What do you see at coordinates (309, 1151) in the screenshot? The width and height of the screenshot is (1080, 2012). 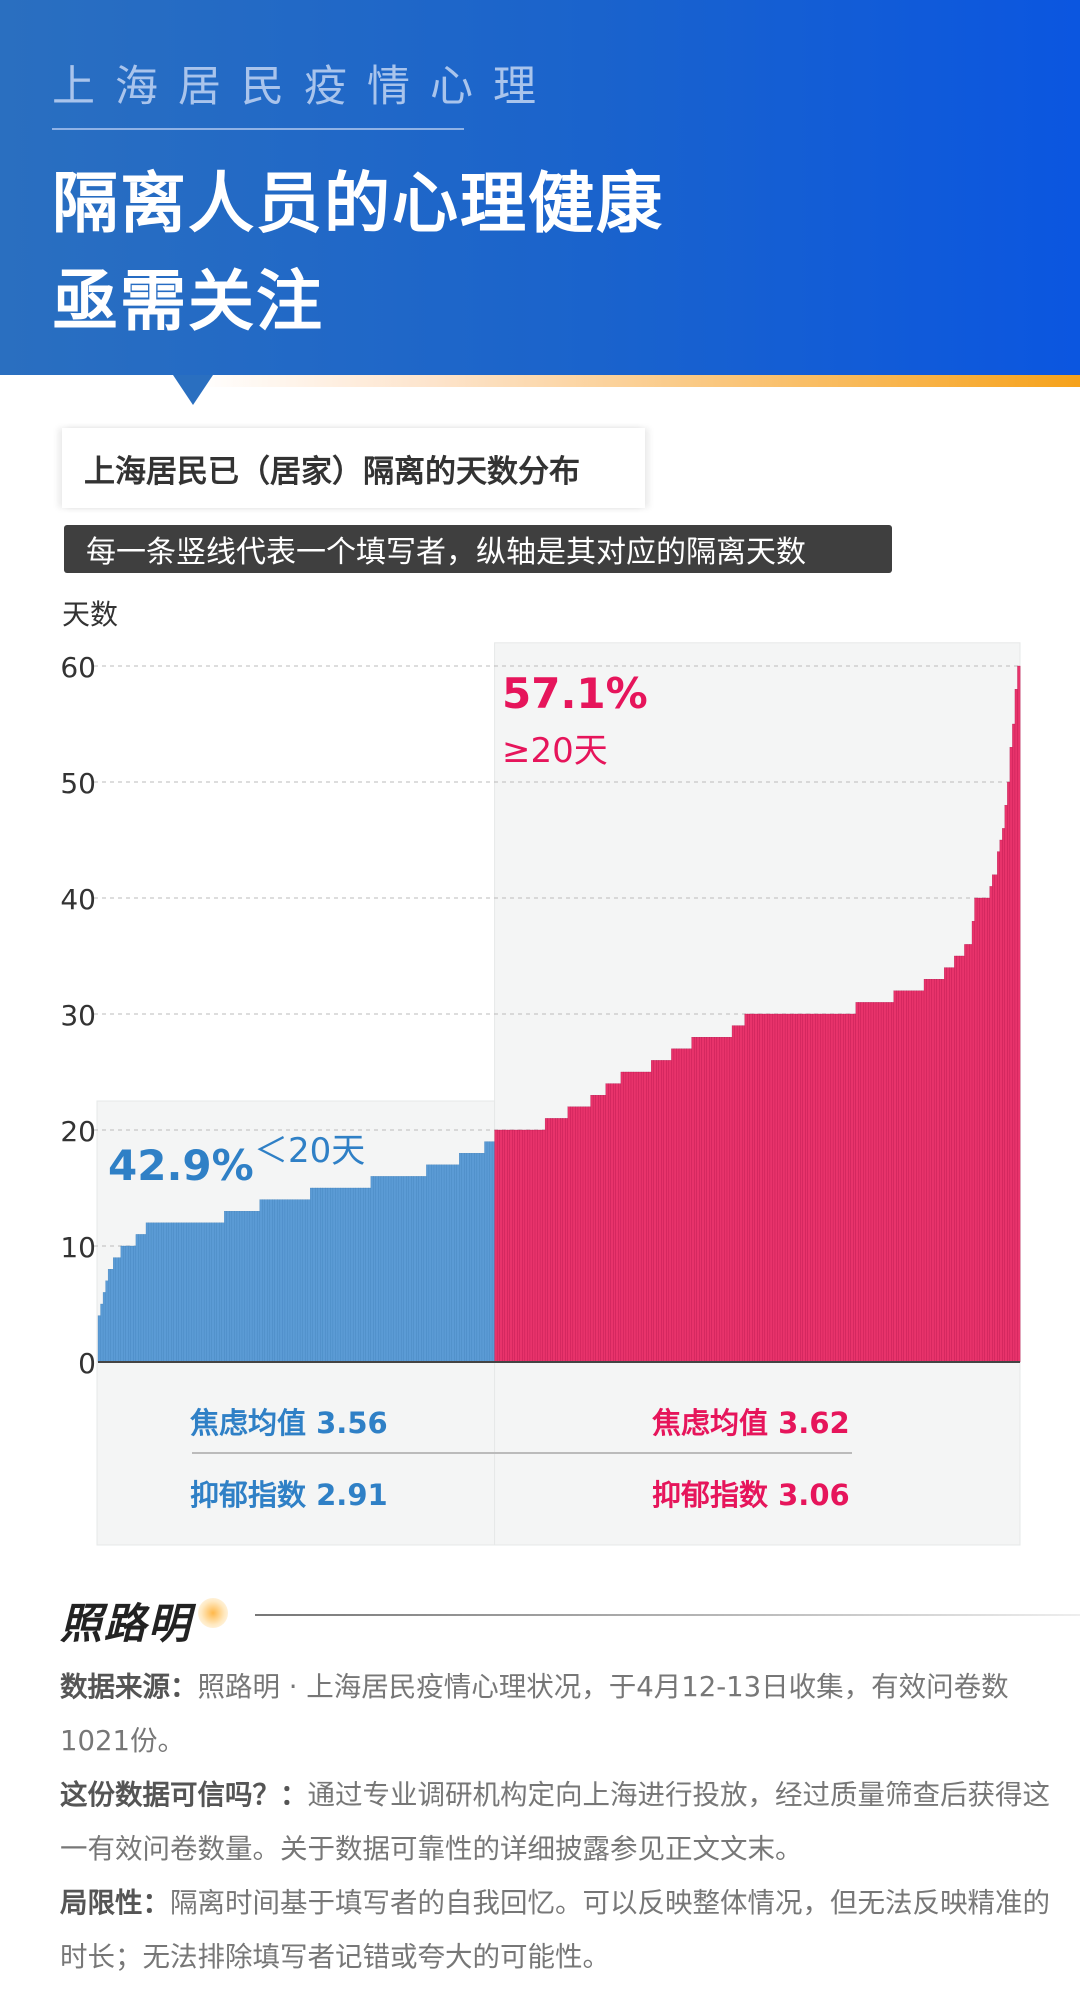 I see `left-range-label: ＜20天` at bounding box center [309, 1151].